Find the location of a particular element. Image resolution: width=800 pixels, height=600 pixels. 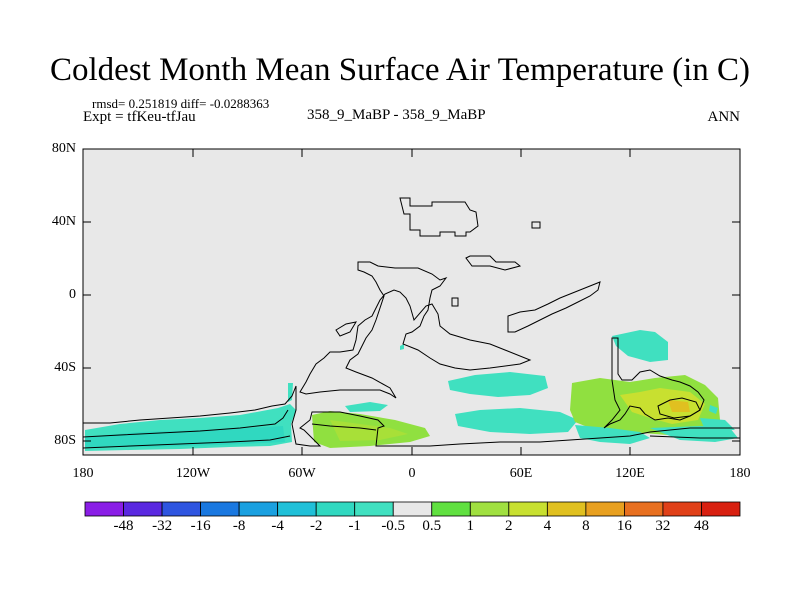

x-label-180e: 180 is located at coordinates (740, 473).